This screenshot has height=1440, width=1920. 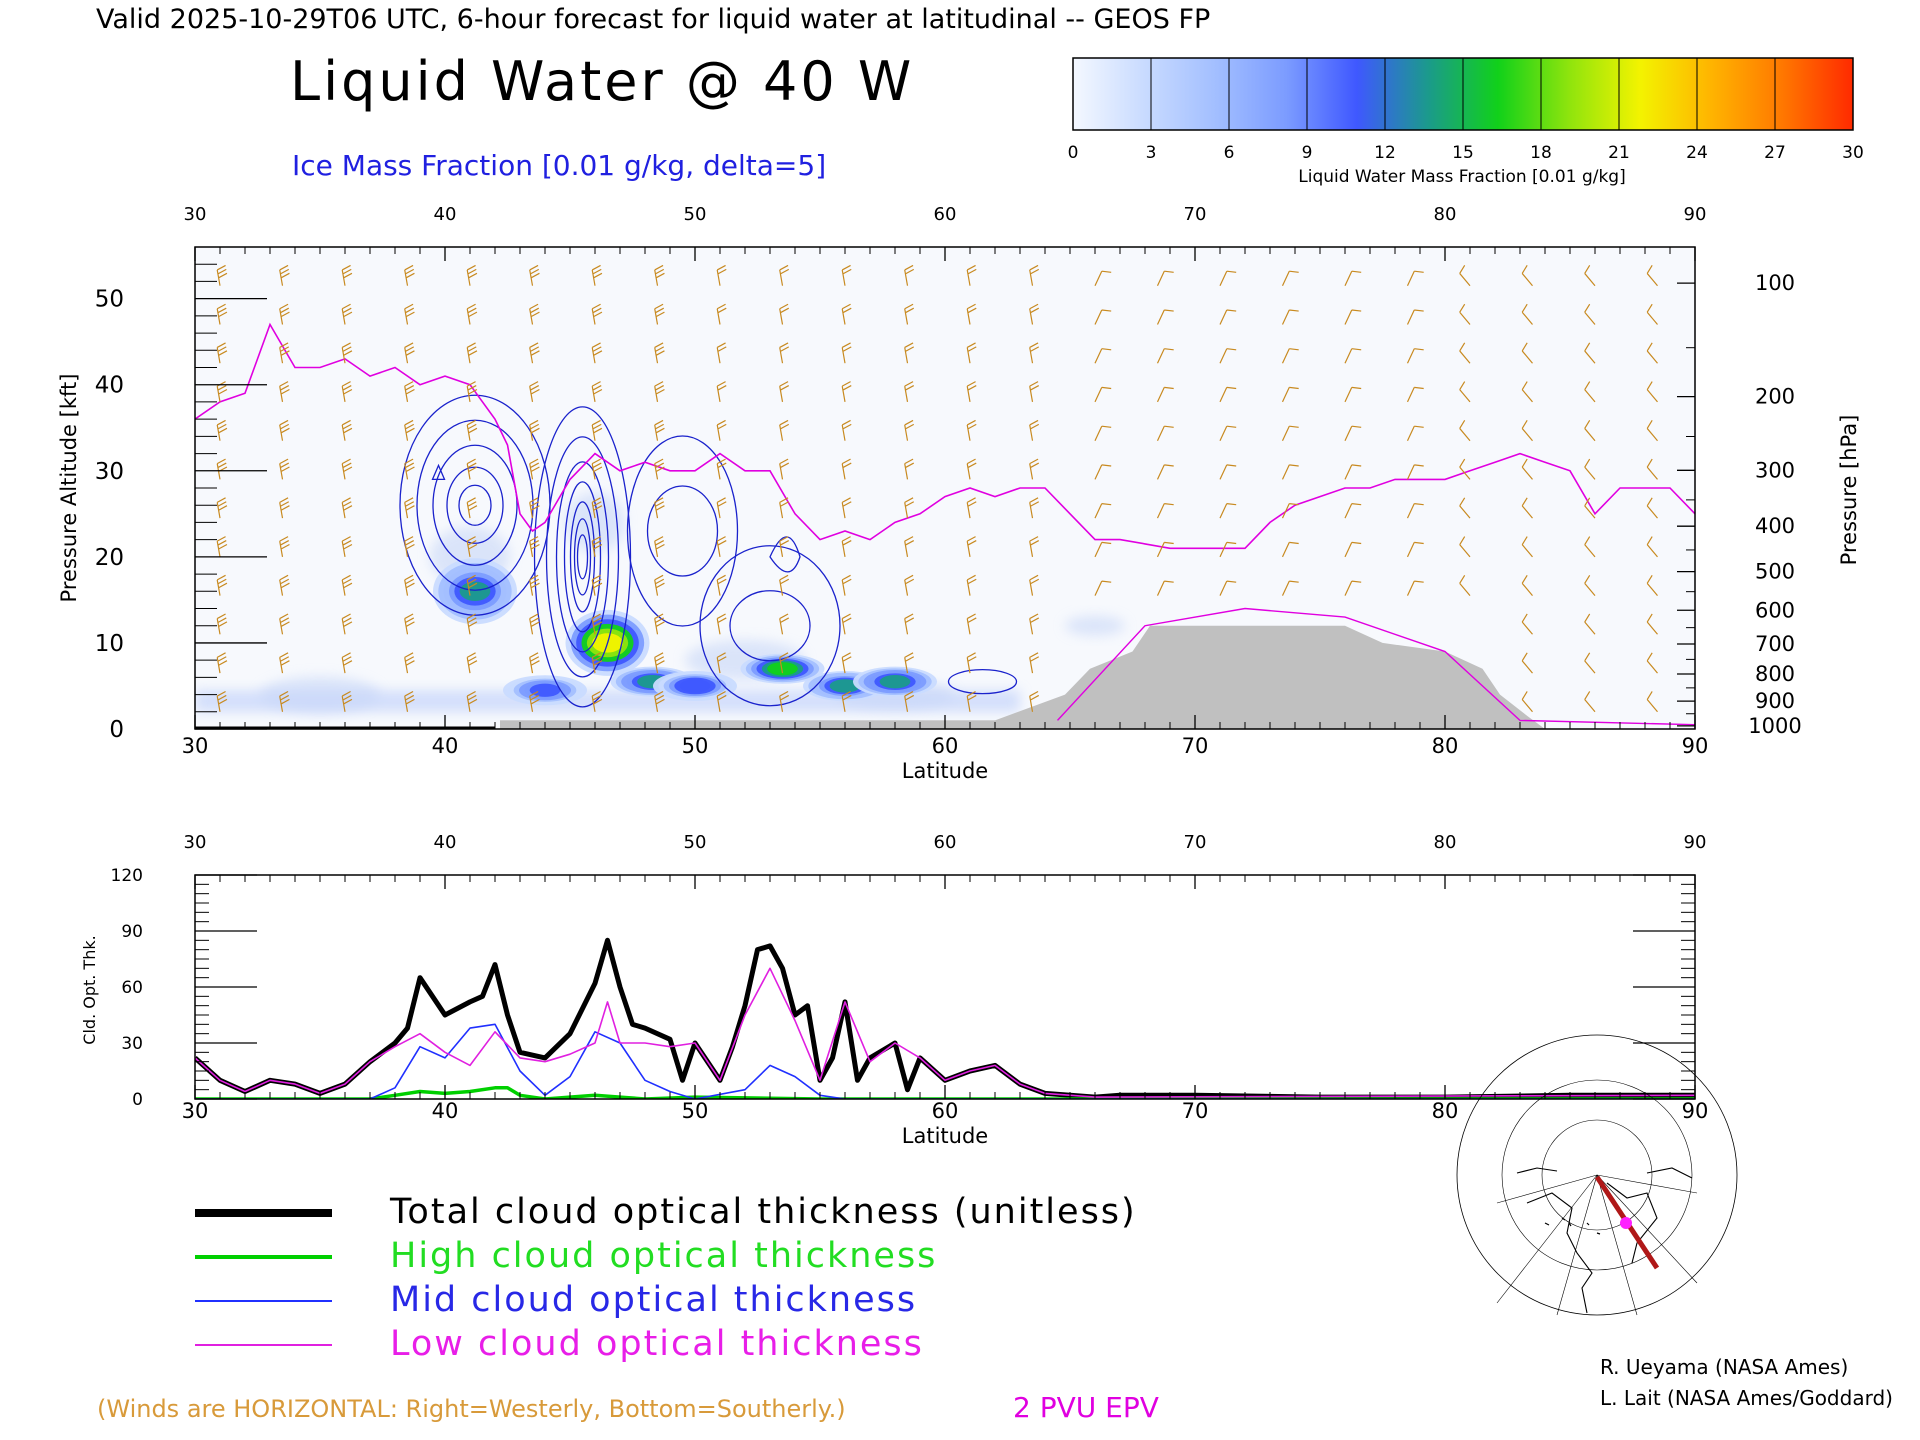 What do you see at coordinates (1626, 1223) in the screenshot?
I see `inset-location-dot` at bounding box center [1626, 1223].